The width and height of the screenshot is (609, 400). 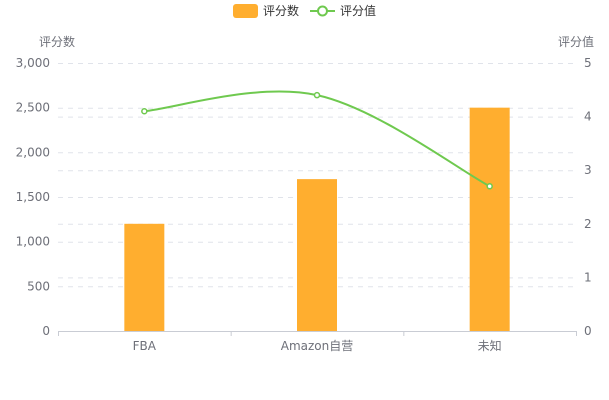 I want to click on right-tick-label: 0, so click(x=588, y=331).